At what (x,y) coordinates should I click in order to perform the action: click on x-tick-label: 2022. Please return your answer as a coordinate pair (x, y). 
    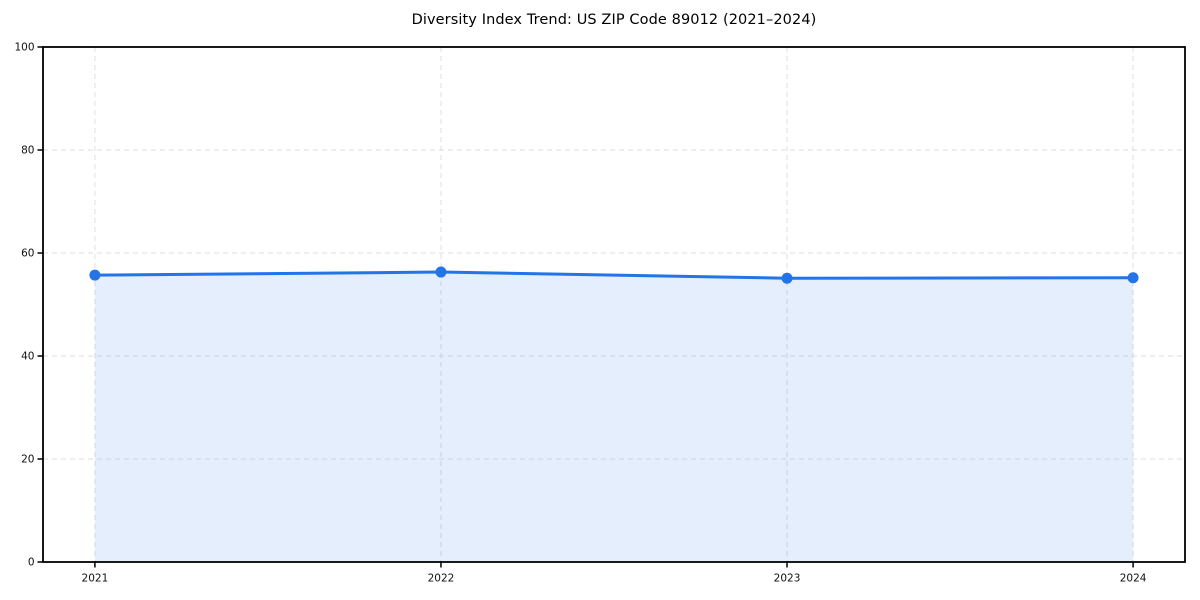
    Looking at the image, I should click on (441, 579).